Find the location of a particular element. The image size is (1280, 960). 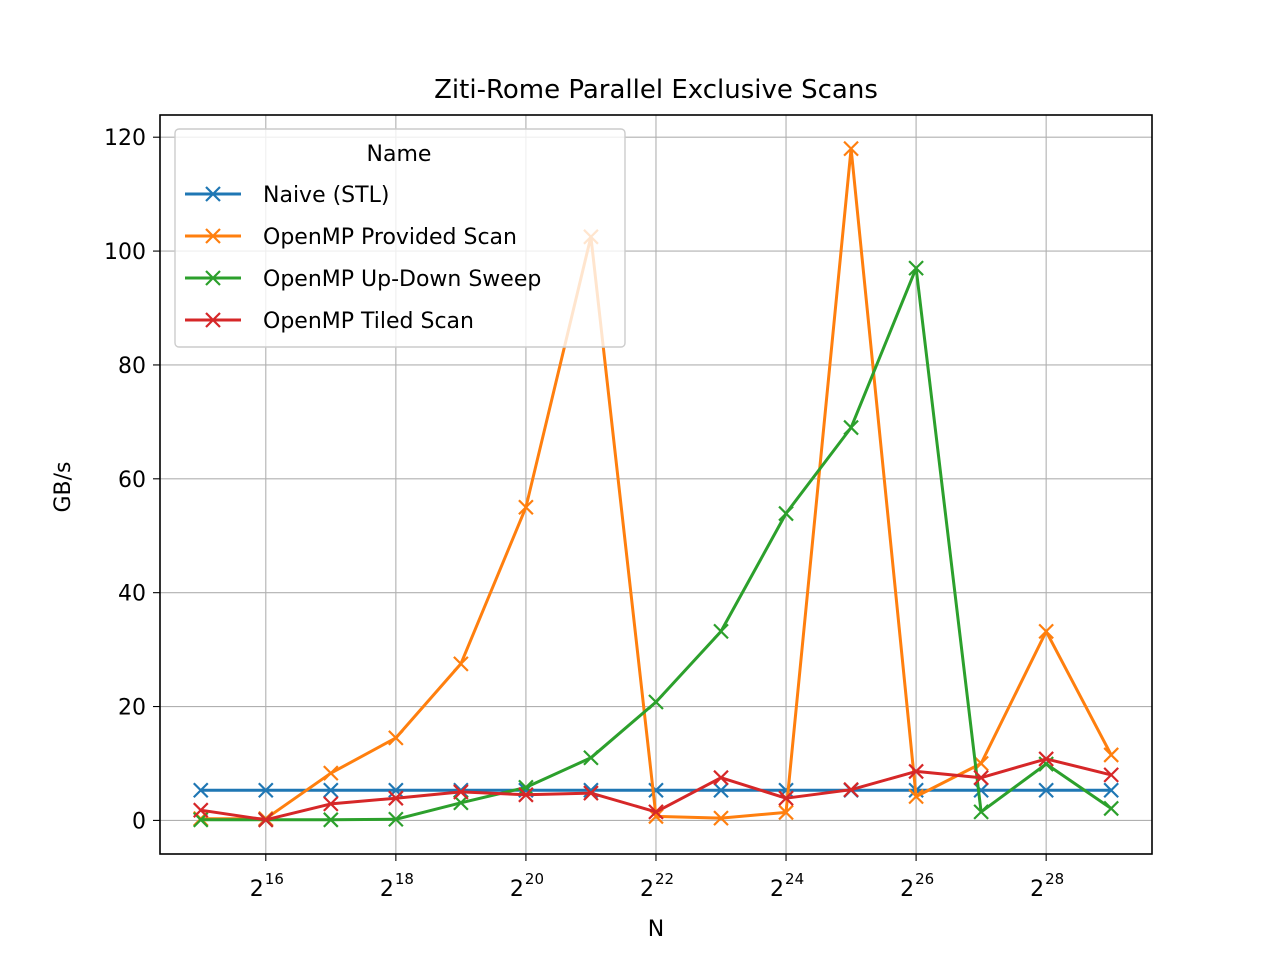

x-tick-exponent: 16 is located at coordinates (274, 879).